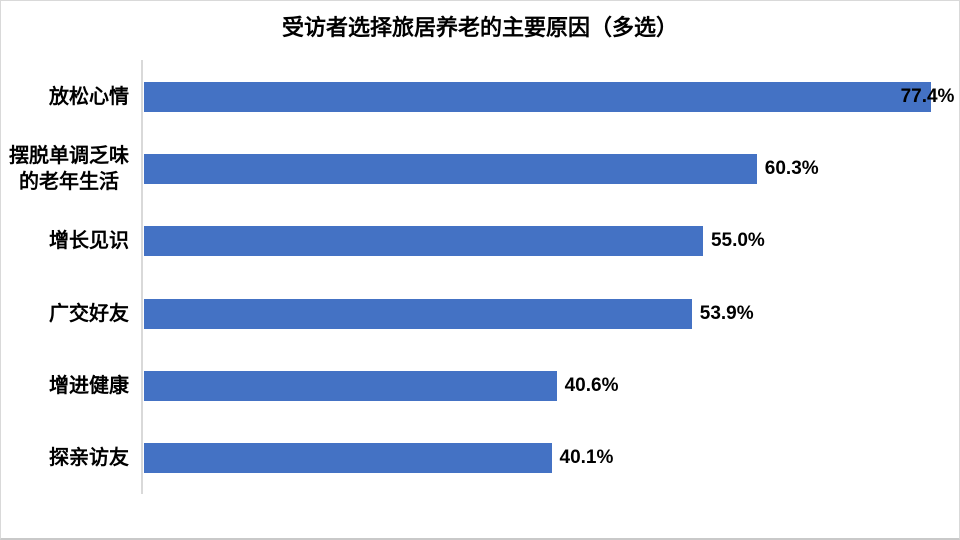 The width and height of the screenshot is (960, 540). I want to click on category-label-box: 放松心情, so click(69, 97).